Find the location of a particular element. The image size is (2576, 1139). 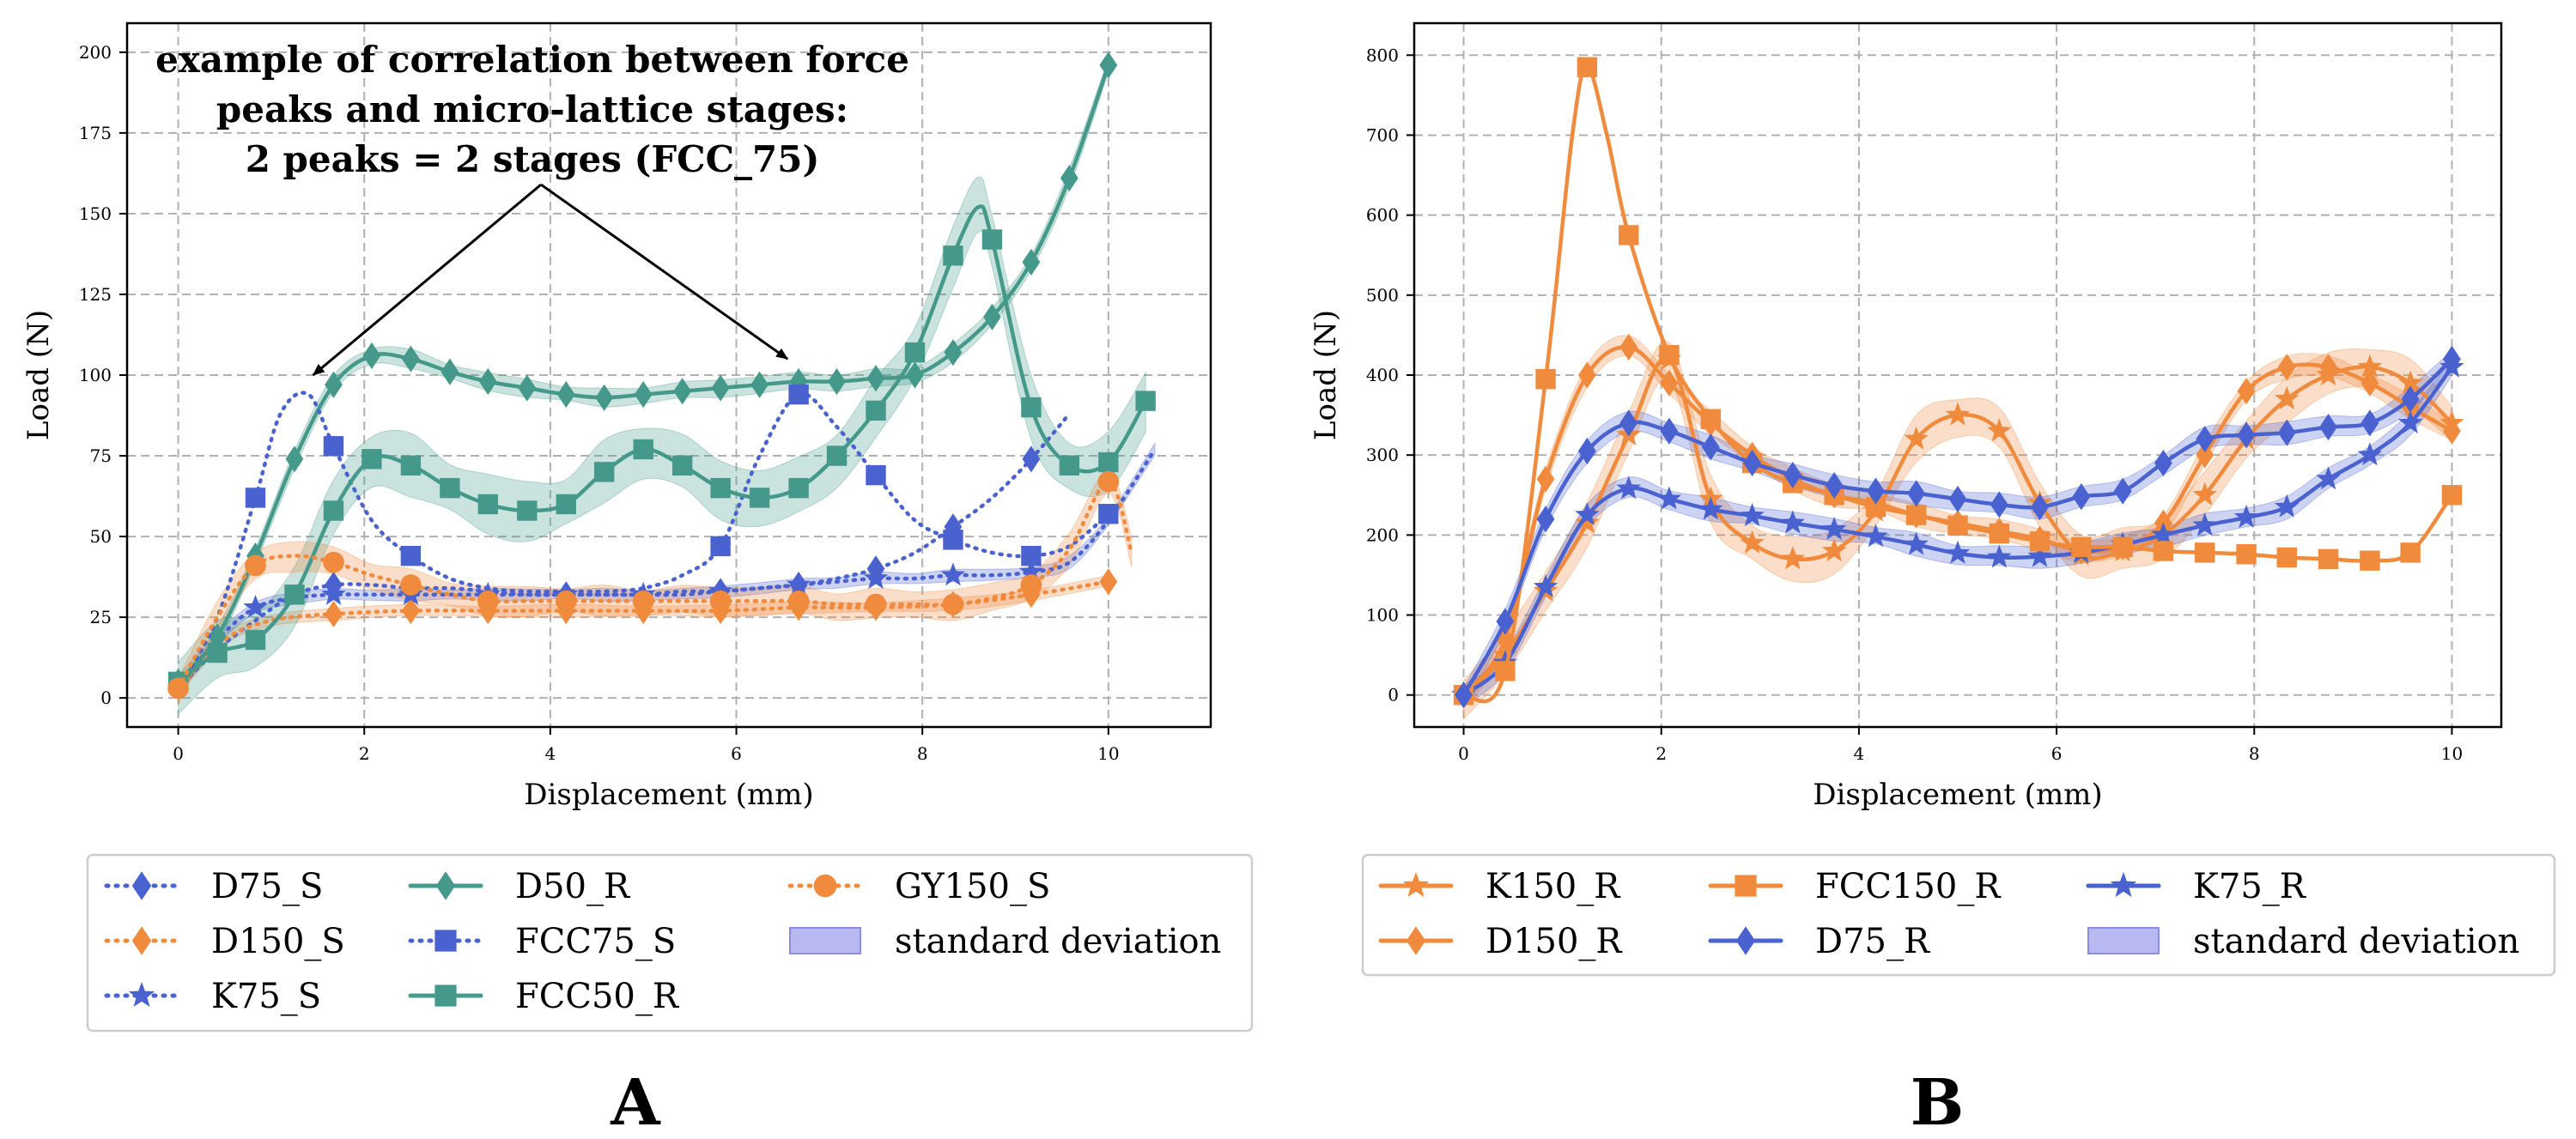

legend-entry-fcc150-r: FCC150_R is located at coordinates (1855, 887).